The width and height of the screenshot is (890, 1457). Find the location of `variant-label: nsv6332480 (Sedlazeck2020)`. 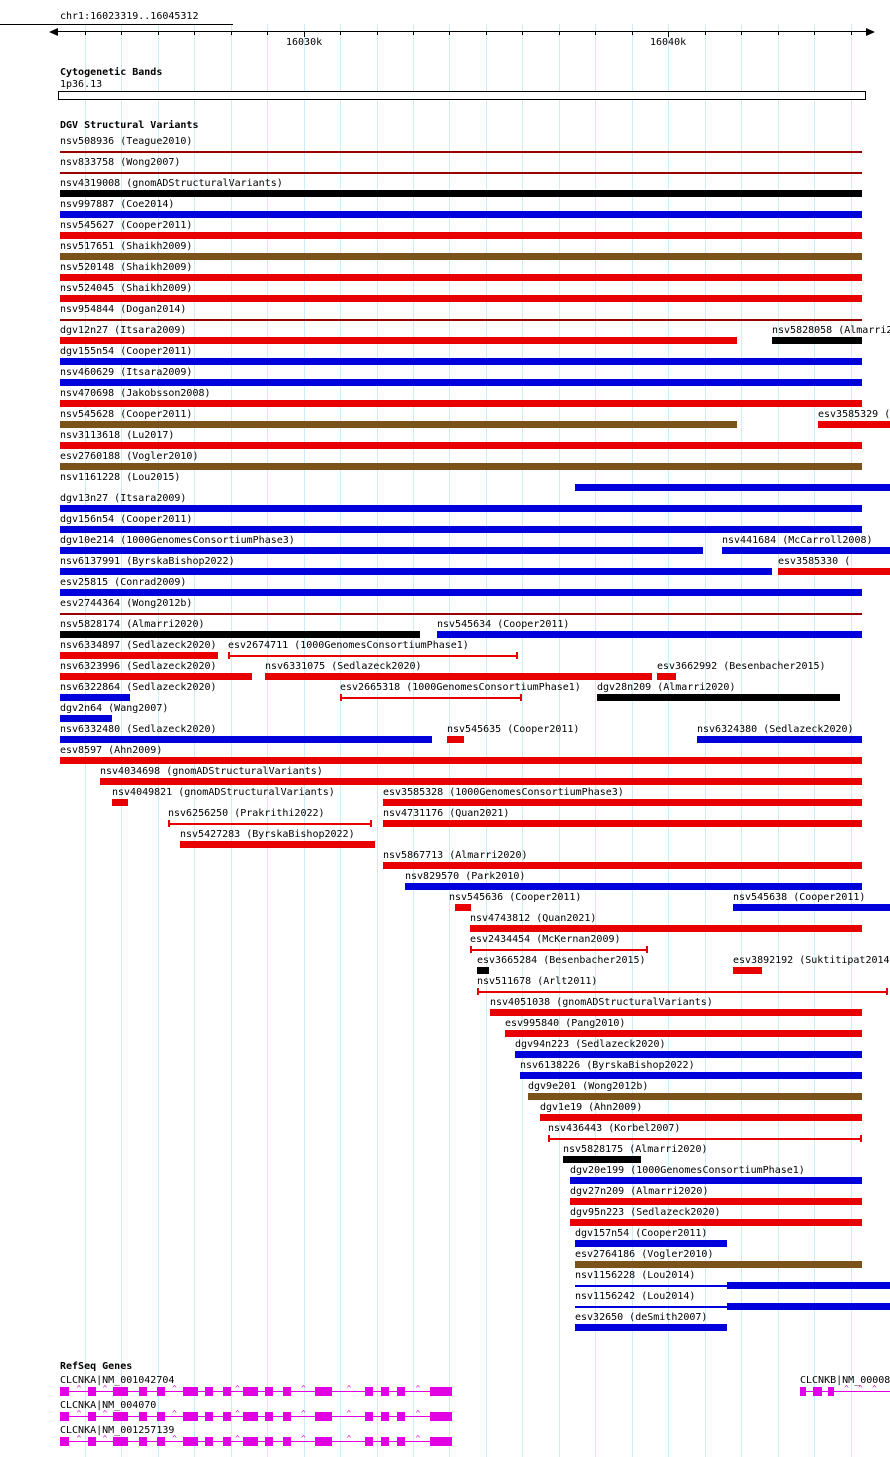

variant-label: nsv6332480 (Sedlazeck2020) is located at coordinates (138, 729).